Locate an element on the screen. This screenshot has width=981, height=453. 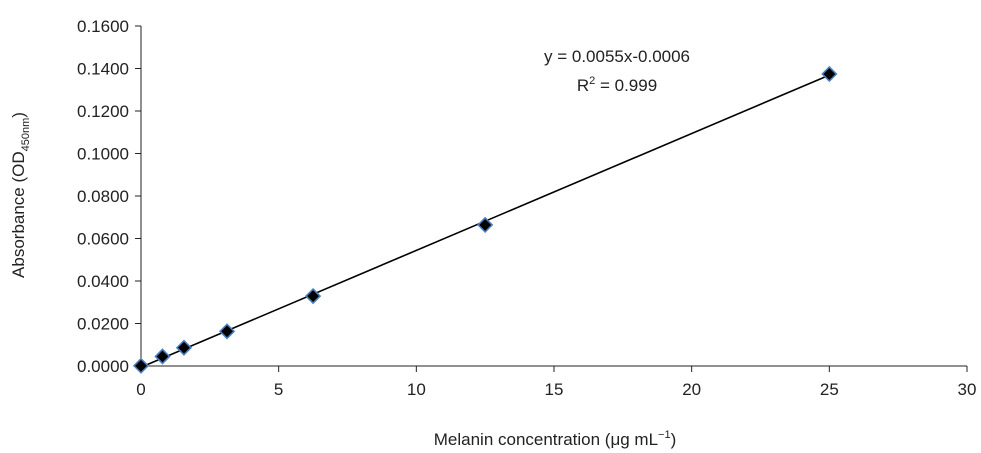
y-axis-title-main: Absorbance (OD is located at coordinates (18, 214).